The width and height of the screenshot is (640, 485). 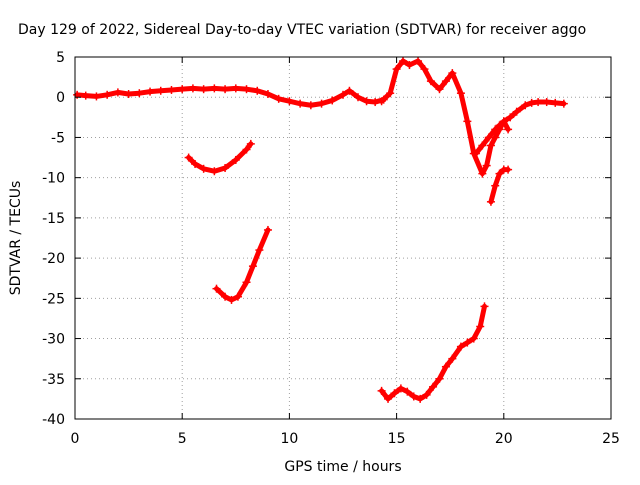 What do you see at coordinates (75, 439) in the screenshot?
I see `x-tick-label: 0` at bounding box center [75, 439].